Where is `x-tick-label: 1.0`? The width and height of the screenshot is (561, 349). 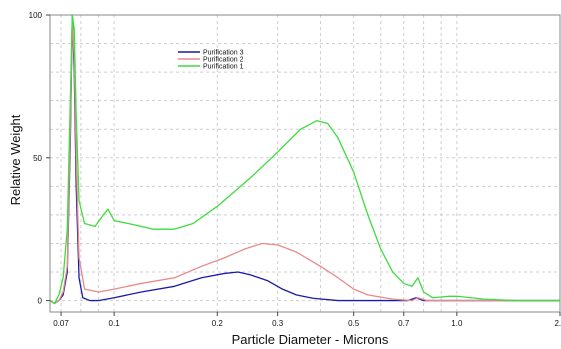
x-tick-label: 1.0 is located at coordinates (457, 323).